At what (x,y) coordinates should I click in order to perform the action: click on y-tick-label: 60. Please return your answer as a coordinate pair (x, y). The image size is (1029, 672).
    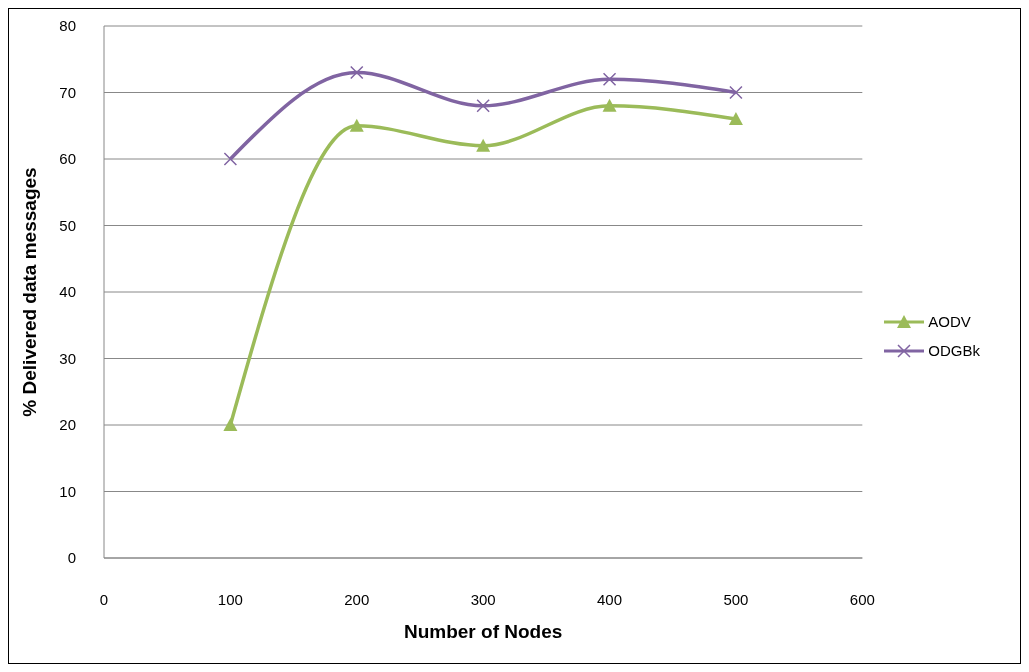
    Looking at the image, I should click on (67, 159).